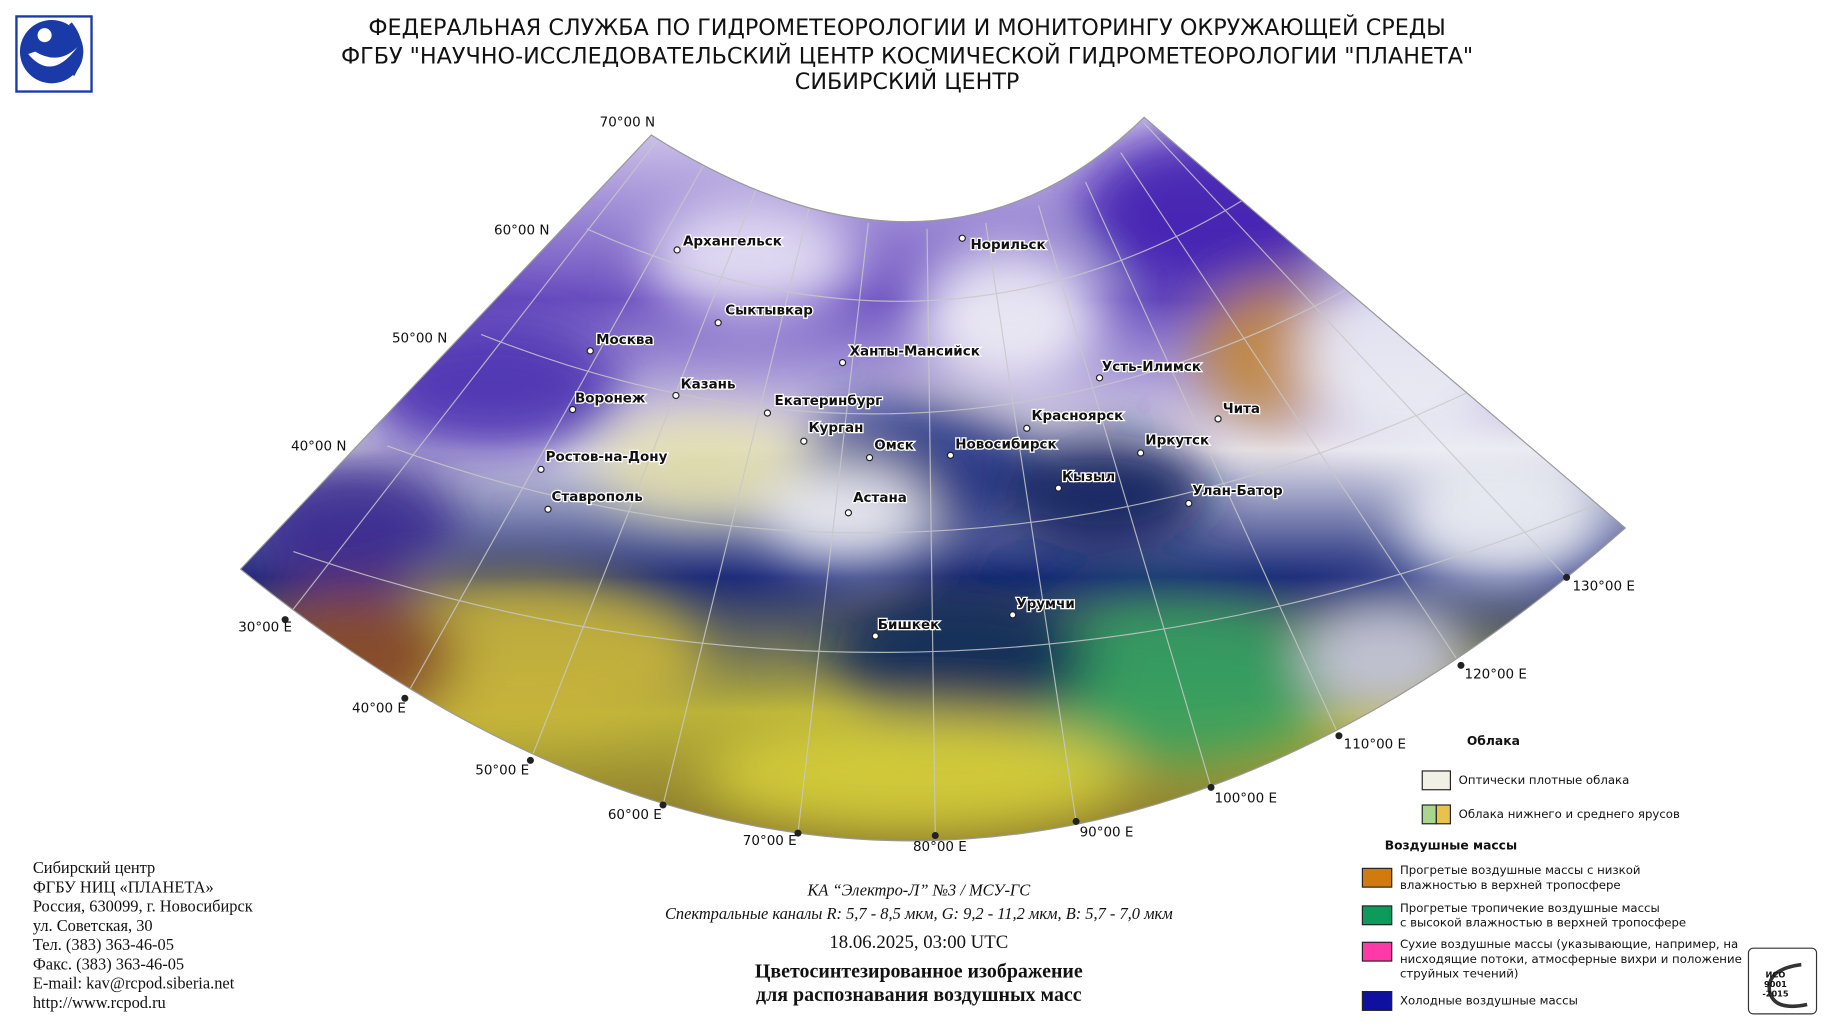 This screenshot has height=1035, width=1840. What do you see at coordinates (1775, 993) in the screenshot?
I see `certificate-text: -2015` at bounding box center [1775, 993].